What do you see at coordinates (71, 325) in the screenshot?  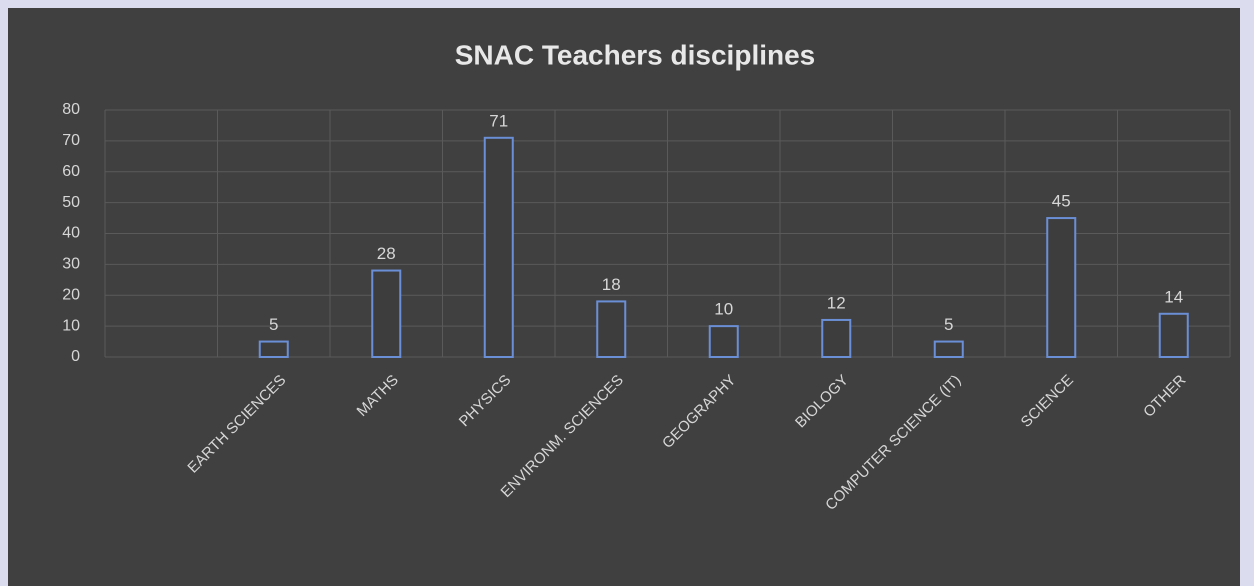 I see `y-tick-label: 10` at bounding box center [71, 325].